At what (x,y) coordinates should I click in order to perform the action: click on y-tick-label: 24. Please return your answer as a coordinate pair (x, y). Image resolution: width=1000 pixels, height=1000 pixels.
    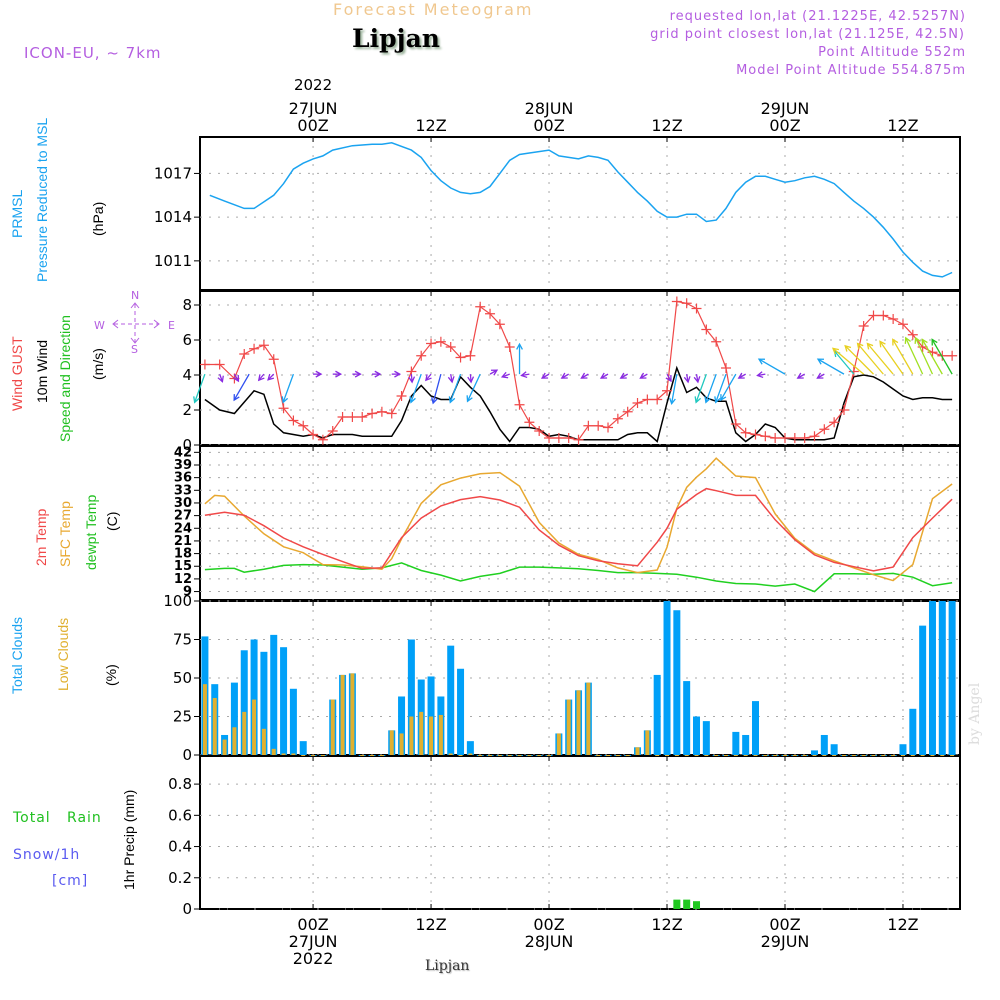
    Looking at the image, I should click on (183, 528).